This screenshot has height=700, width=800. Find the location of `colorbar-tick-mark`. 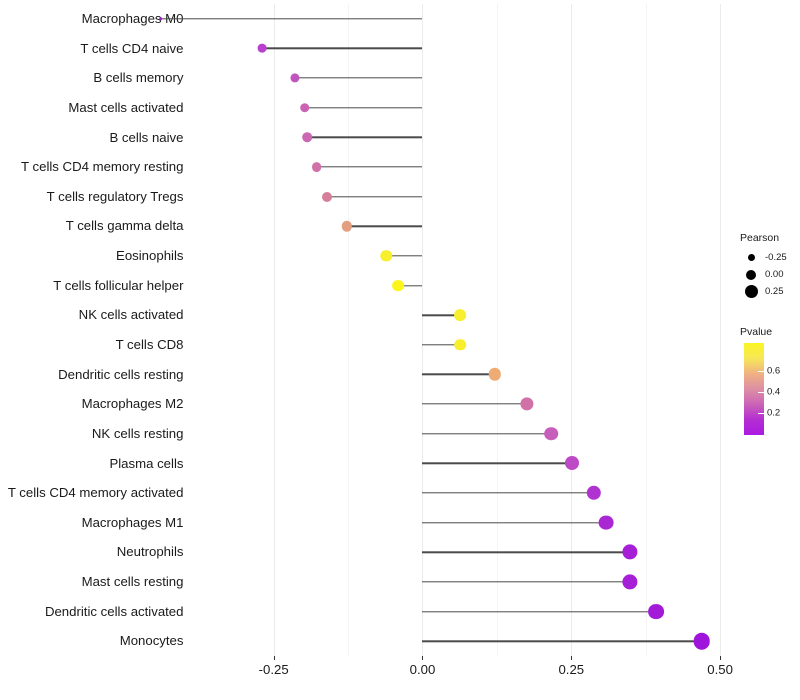

colorbar-tick-mark is located at coordinates (761, 371).